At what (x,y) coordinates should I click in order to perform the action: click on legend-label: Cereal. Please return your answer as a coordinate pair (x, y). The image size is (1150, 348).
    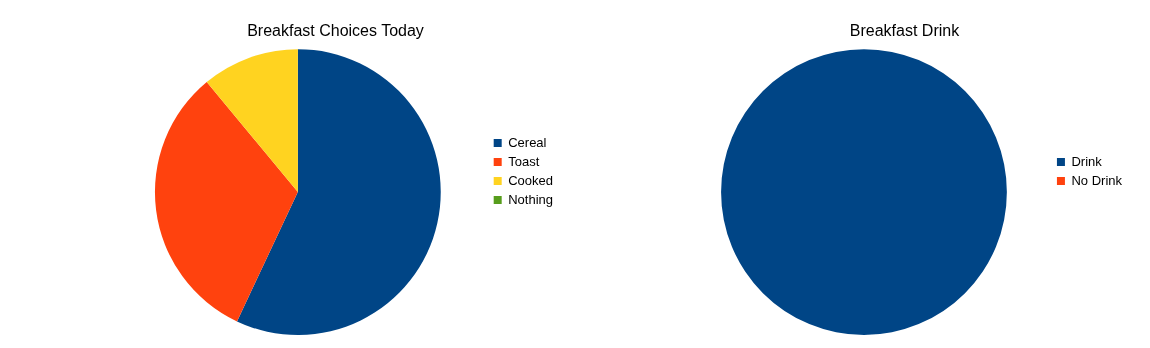
    Looking at the image, I should click on (527, 142).